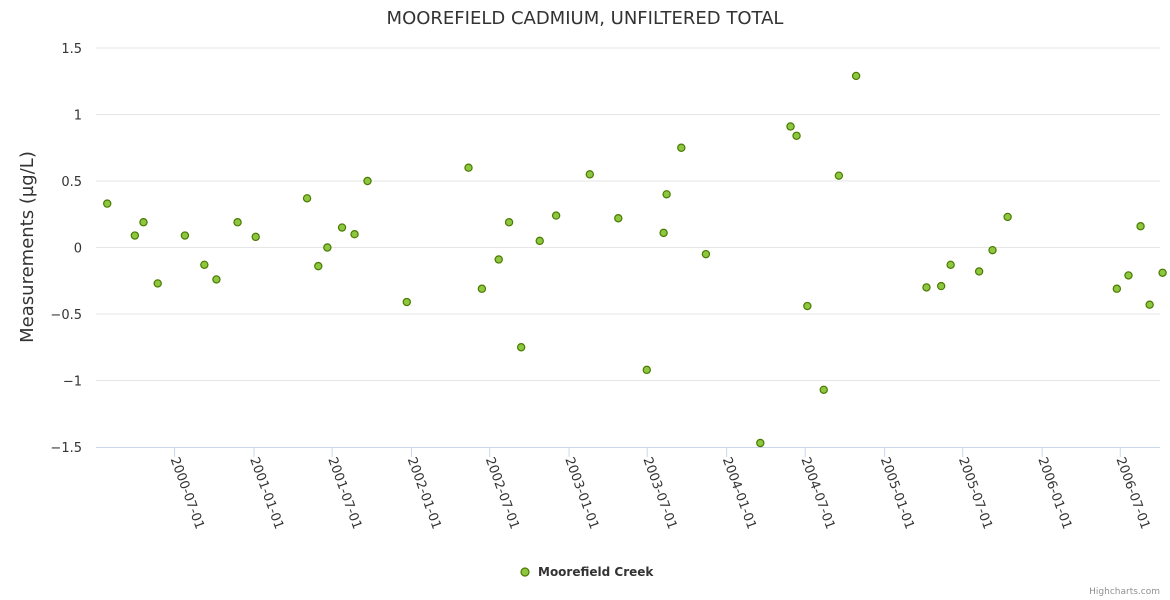 This screenshot has width=1170, height=600. I want to click on chart-title: MOOREFIELD CADMIUM, UNFILTERED TOTAL, so click(585, 18).